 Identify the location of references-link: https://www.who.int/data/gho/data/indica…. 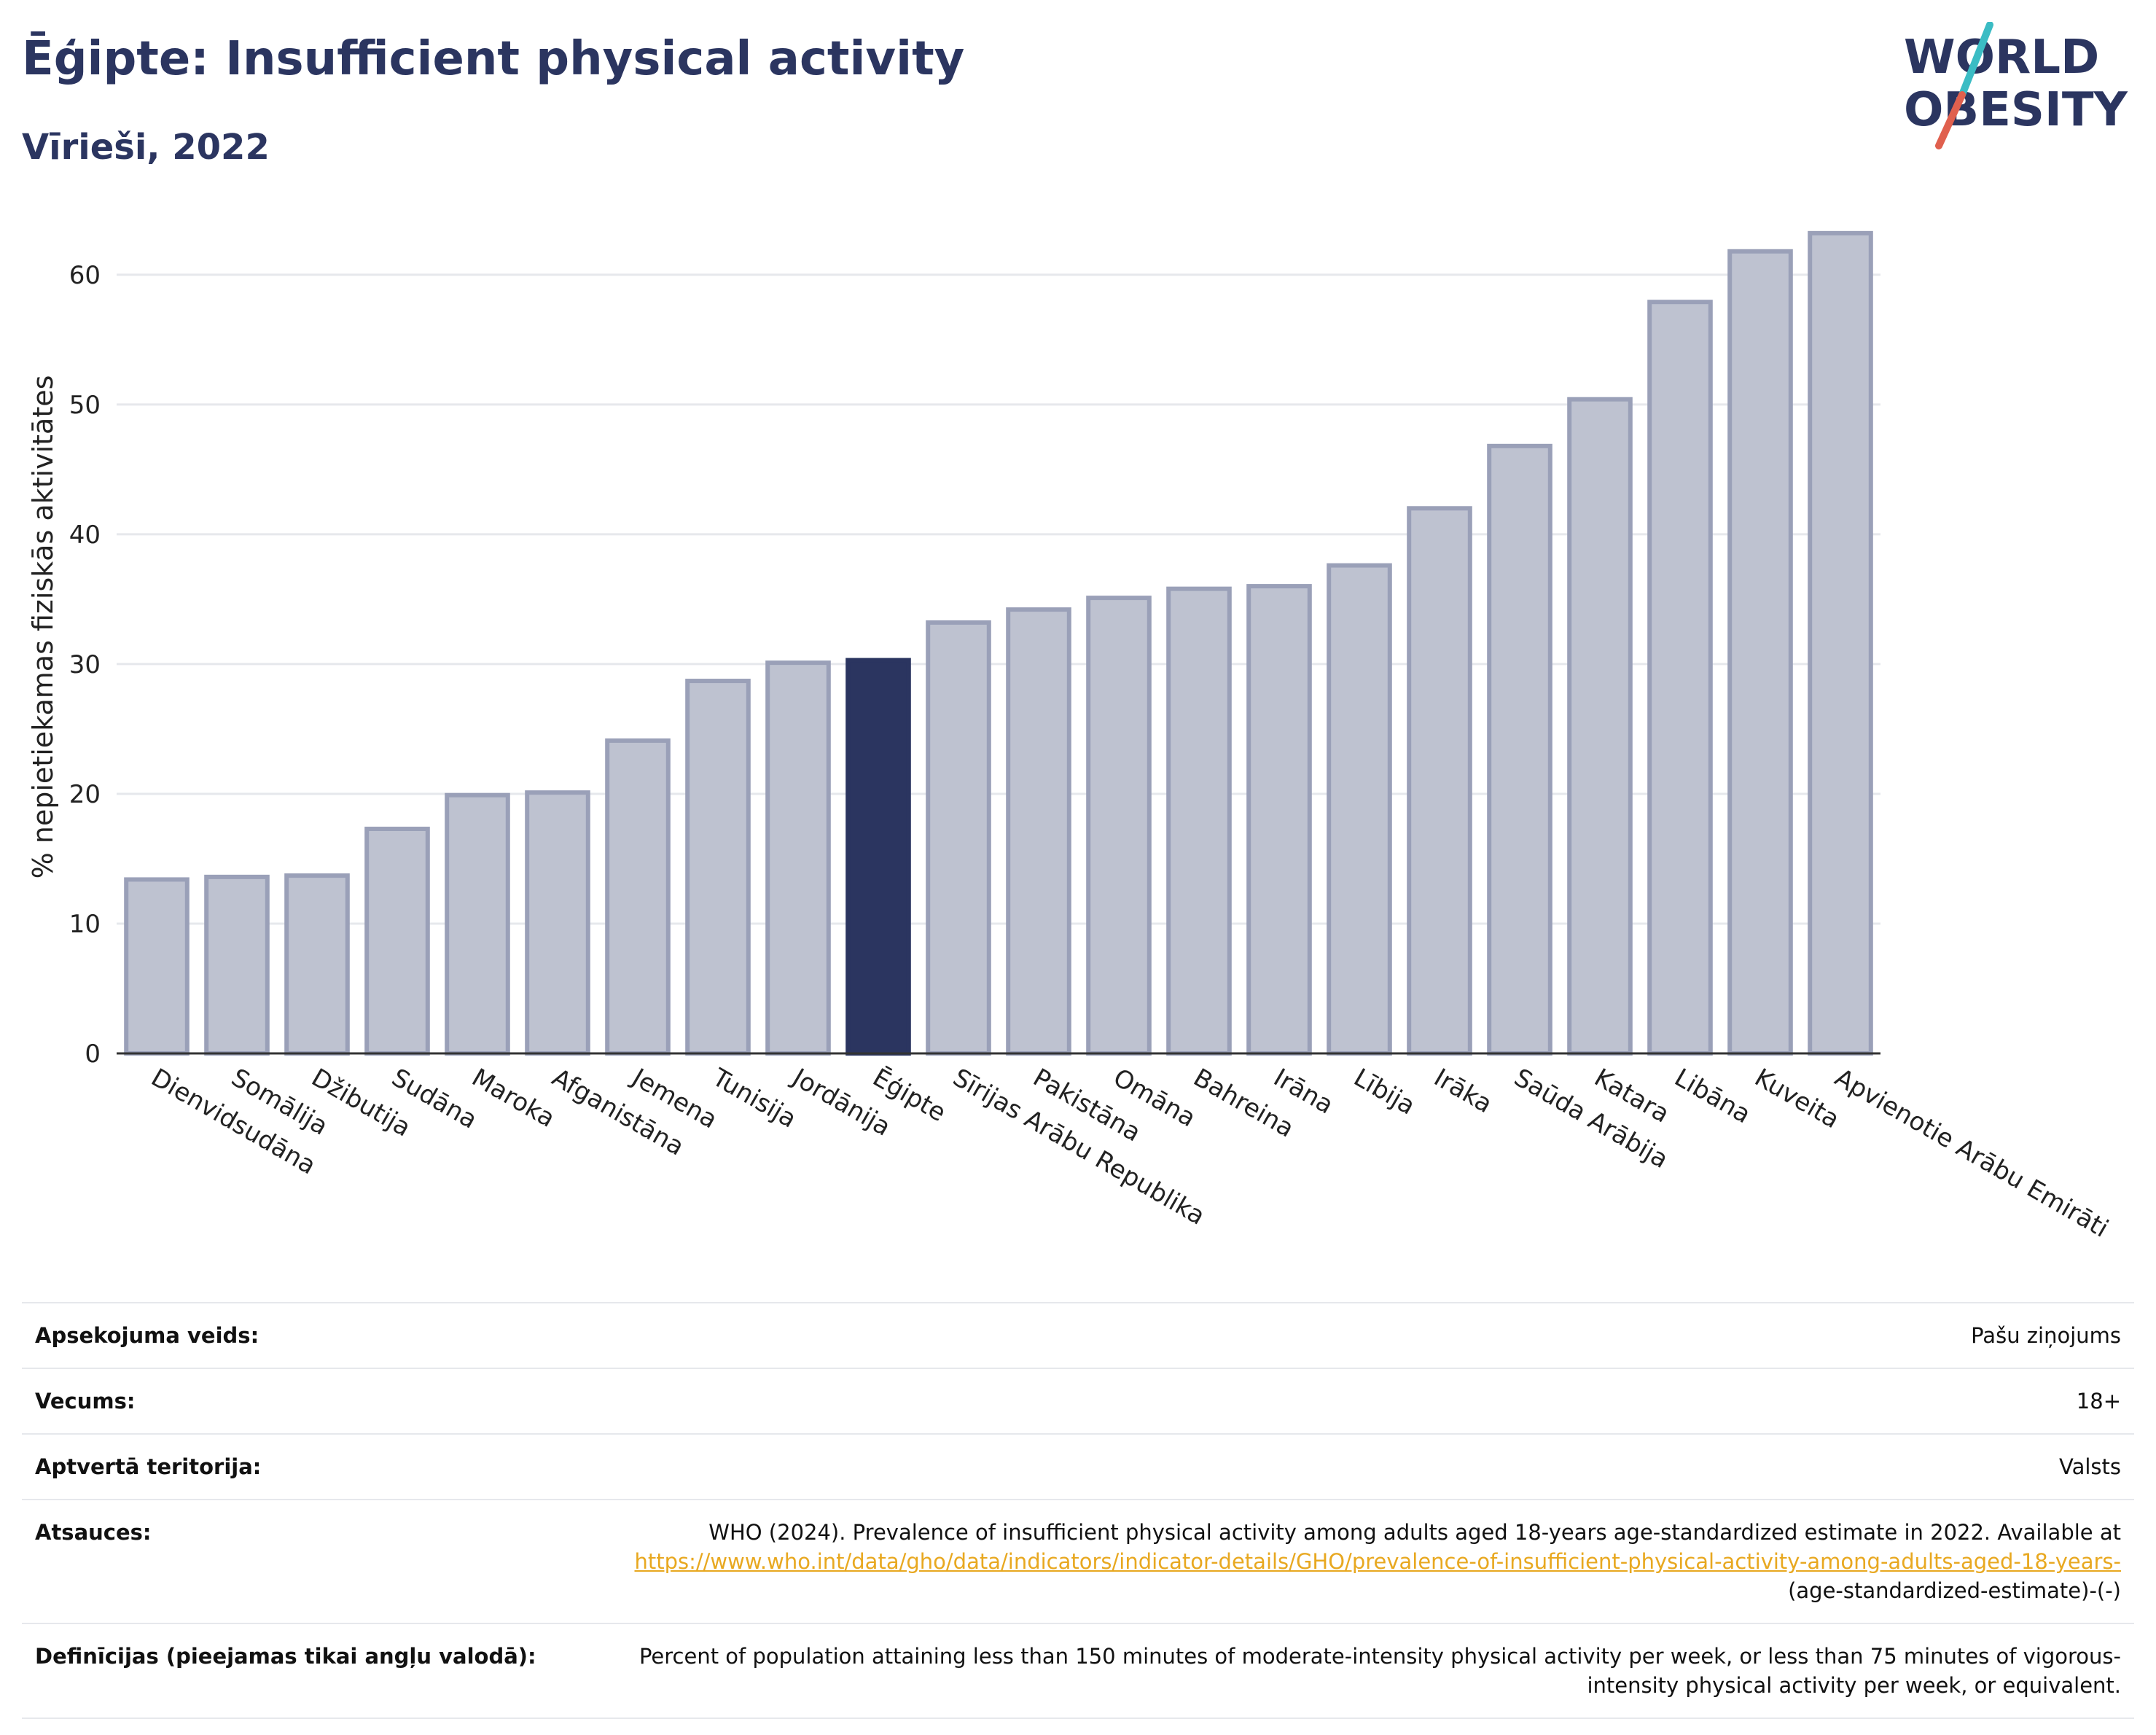
(1378, 1561).